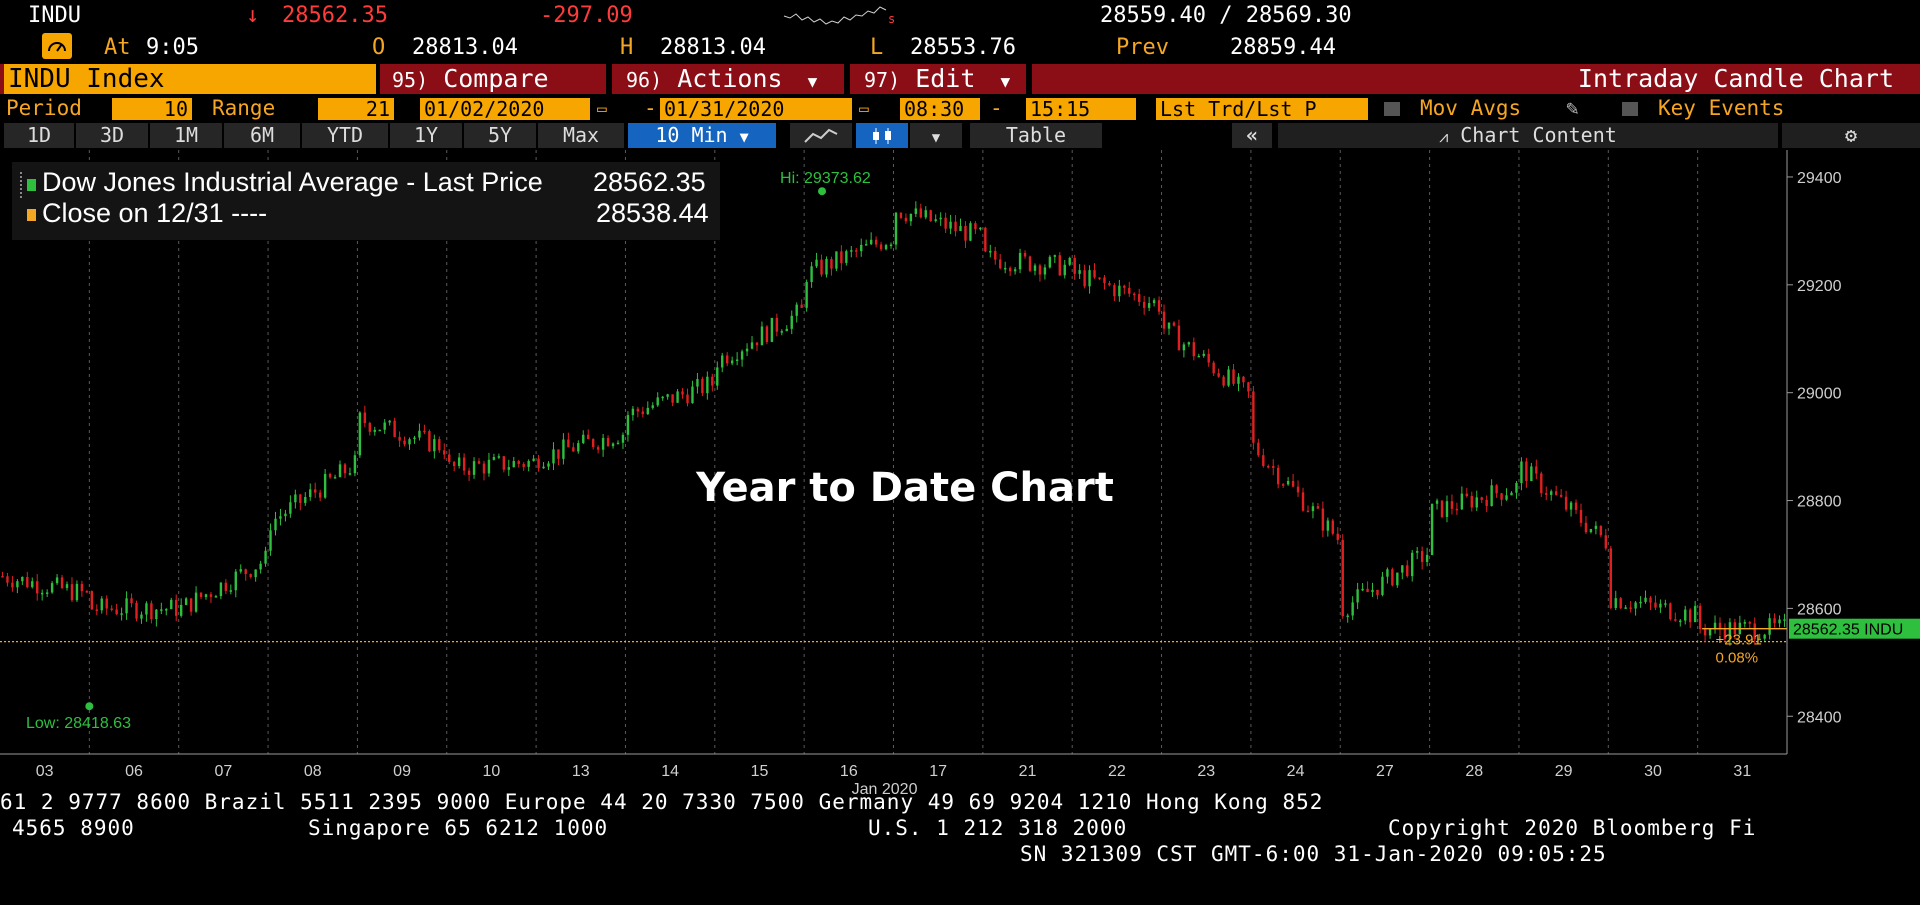  What do you see at coordinates (1819, 502) in the screenshot?
I see `y-tick-label: 28800` at bounding box center [1819, 502].